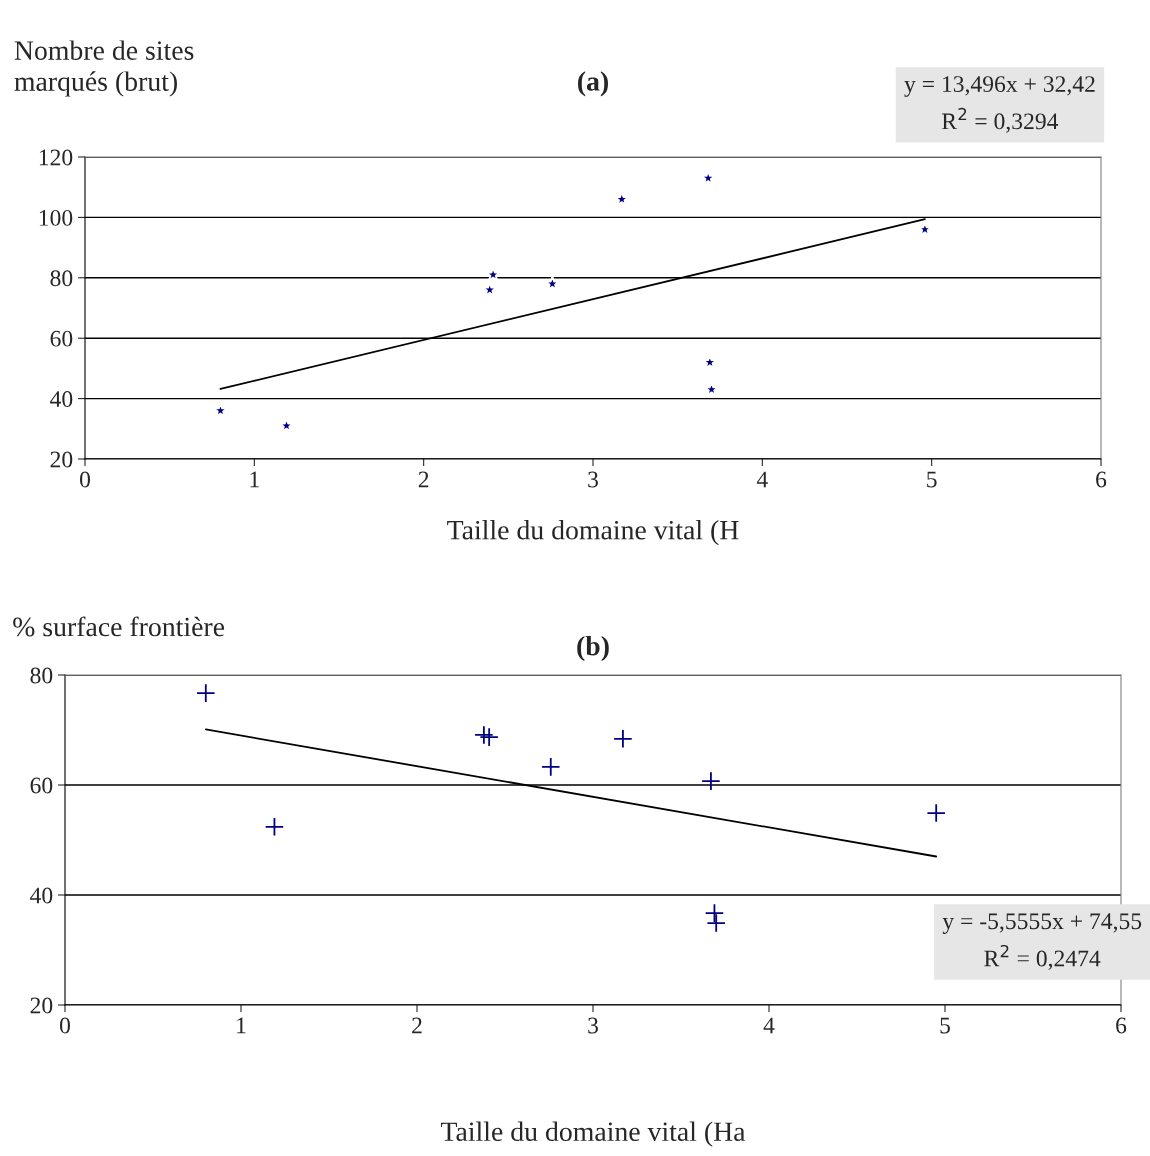 The height and width of the screenshot is (1156, 1150). Describe the element at coordinates (593, 533) in the screenshot. I see `x-axis-title: Taille du domaine vital (H` at that location.